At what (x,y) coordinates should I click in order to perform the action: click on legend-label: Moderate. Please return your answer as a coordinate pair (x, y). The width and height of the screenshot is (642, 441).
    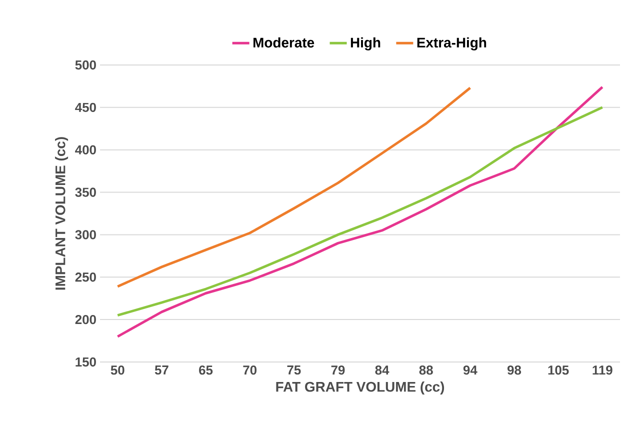
    Looking at the image, I should click on (284, 42).